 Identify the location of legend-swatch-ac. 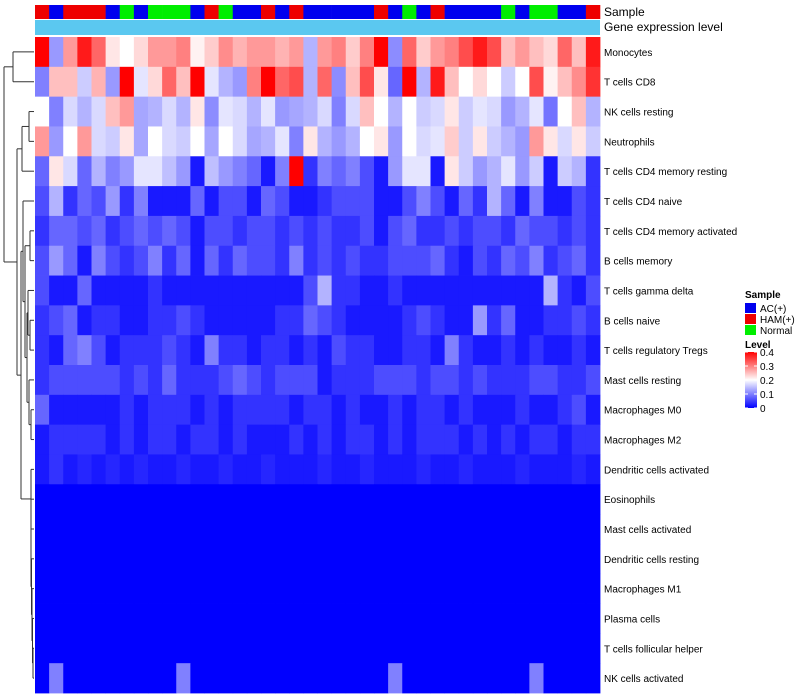
(750, 308).